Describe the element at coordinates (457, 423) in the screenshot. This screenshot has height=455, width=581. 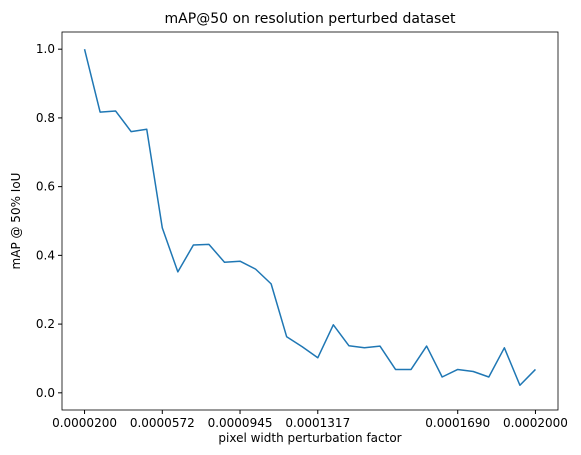
I see `x-tick-label: 0.0001690` at that location.